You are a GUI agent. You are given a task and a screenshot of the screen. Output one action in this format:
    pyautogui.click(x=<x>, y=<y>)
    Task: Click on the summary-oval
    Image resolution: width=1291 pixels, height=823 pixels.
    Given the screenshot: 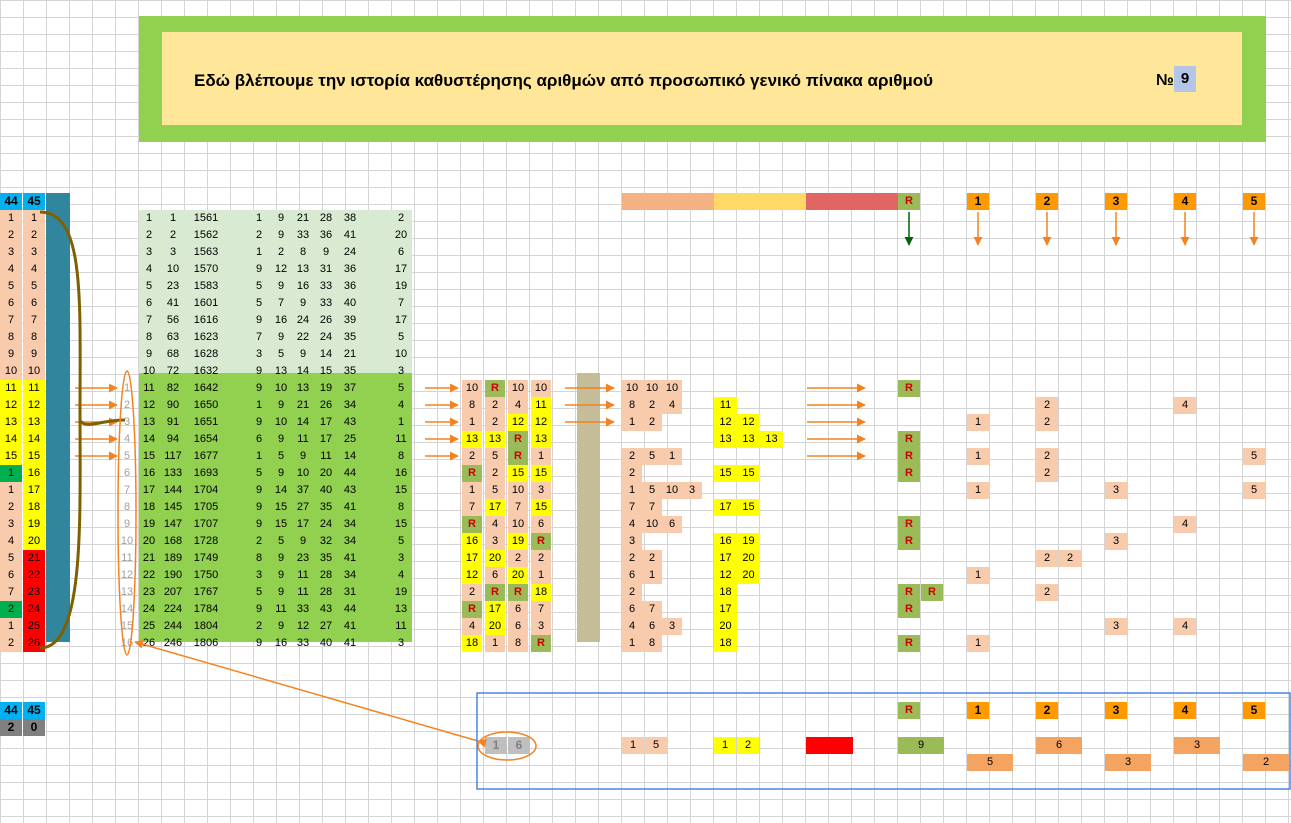 What is the action you would take?
    pyautogui.click(x=507, y=746)
    